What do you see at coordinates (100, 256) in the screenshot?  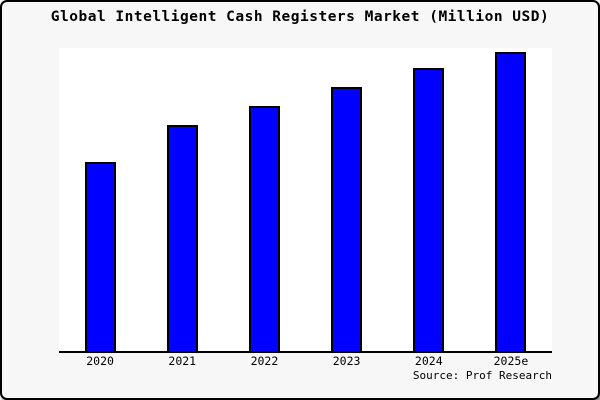 I see `bar-2020` at bounding box center [100, 256].